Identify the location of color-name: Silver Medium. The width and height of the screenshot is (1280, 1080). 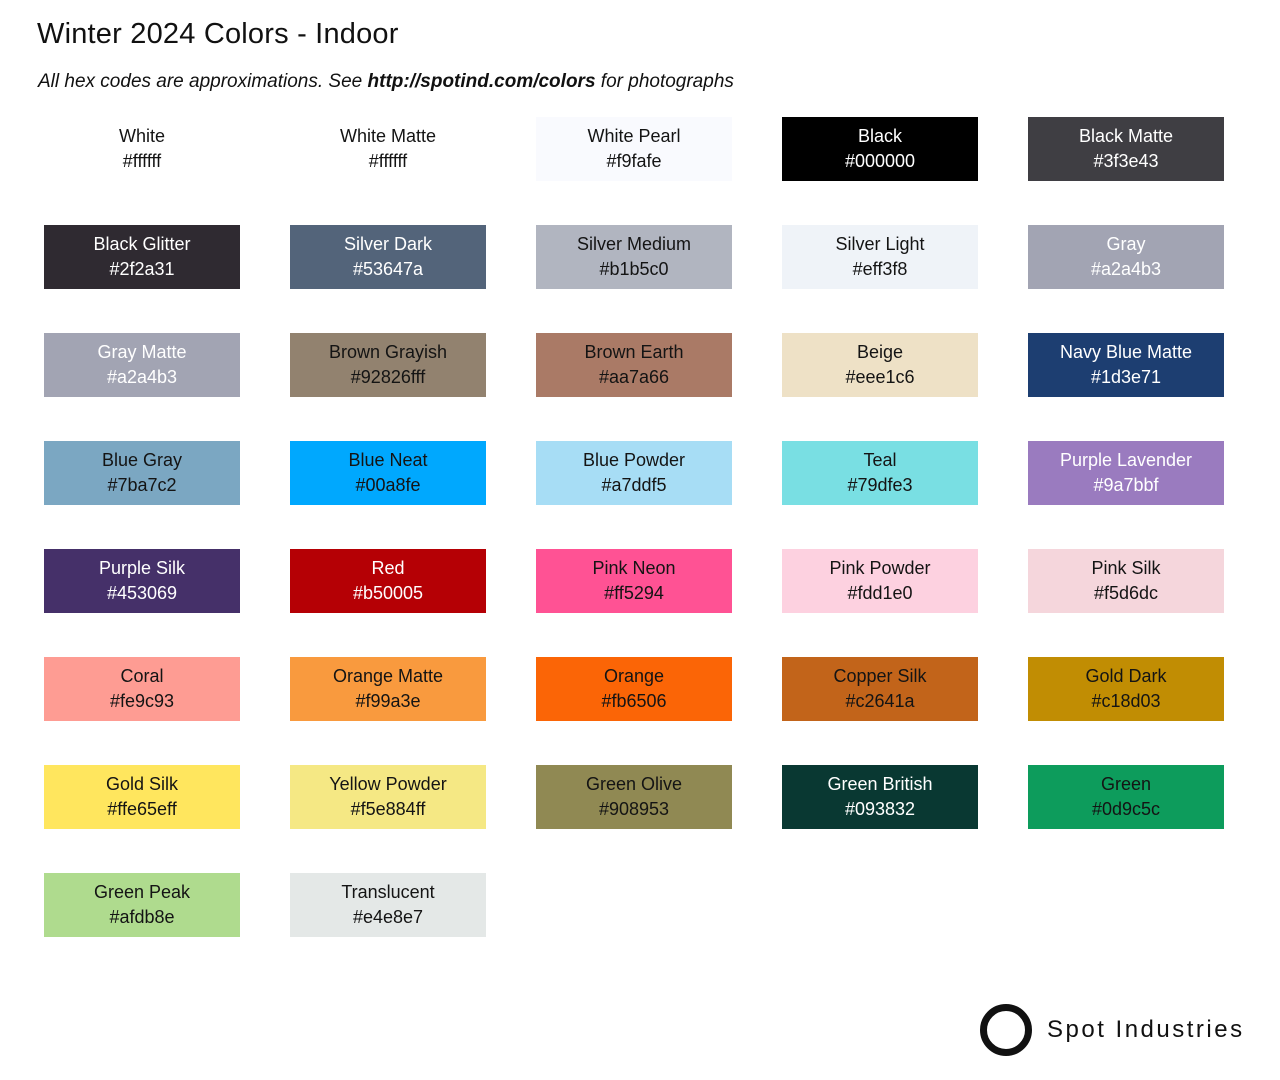
(634, 244).